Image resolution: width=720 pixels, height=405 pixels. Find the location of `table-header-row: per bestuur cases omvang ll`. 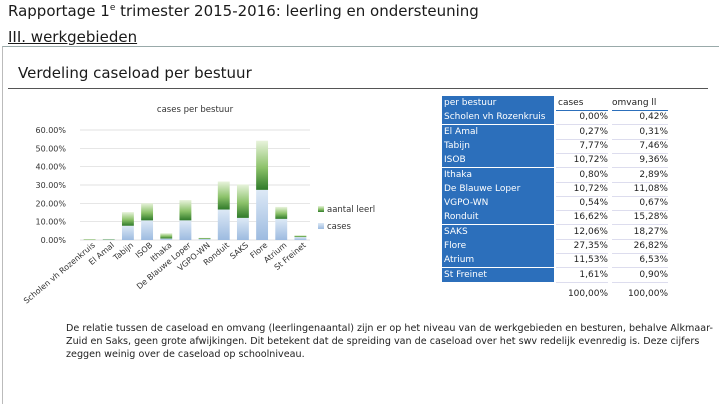

table-header-row: per bestuur cases omvang ll is located at coordinates (576, 103).